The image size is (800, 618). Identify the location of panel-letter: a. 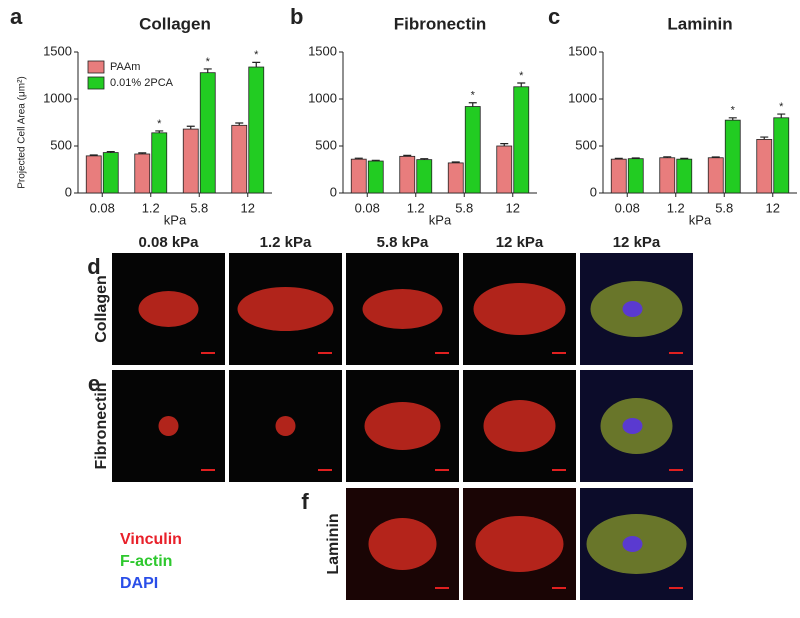
(16, 16).